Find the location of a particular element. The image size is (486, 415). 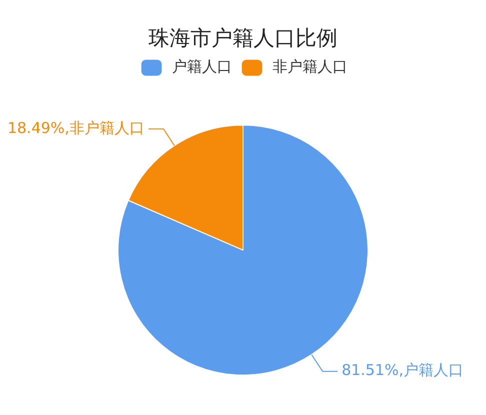

data-label: 18.49%,非户籍人口 is located at coordinates (75, 127).